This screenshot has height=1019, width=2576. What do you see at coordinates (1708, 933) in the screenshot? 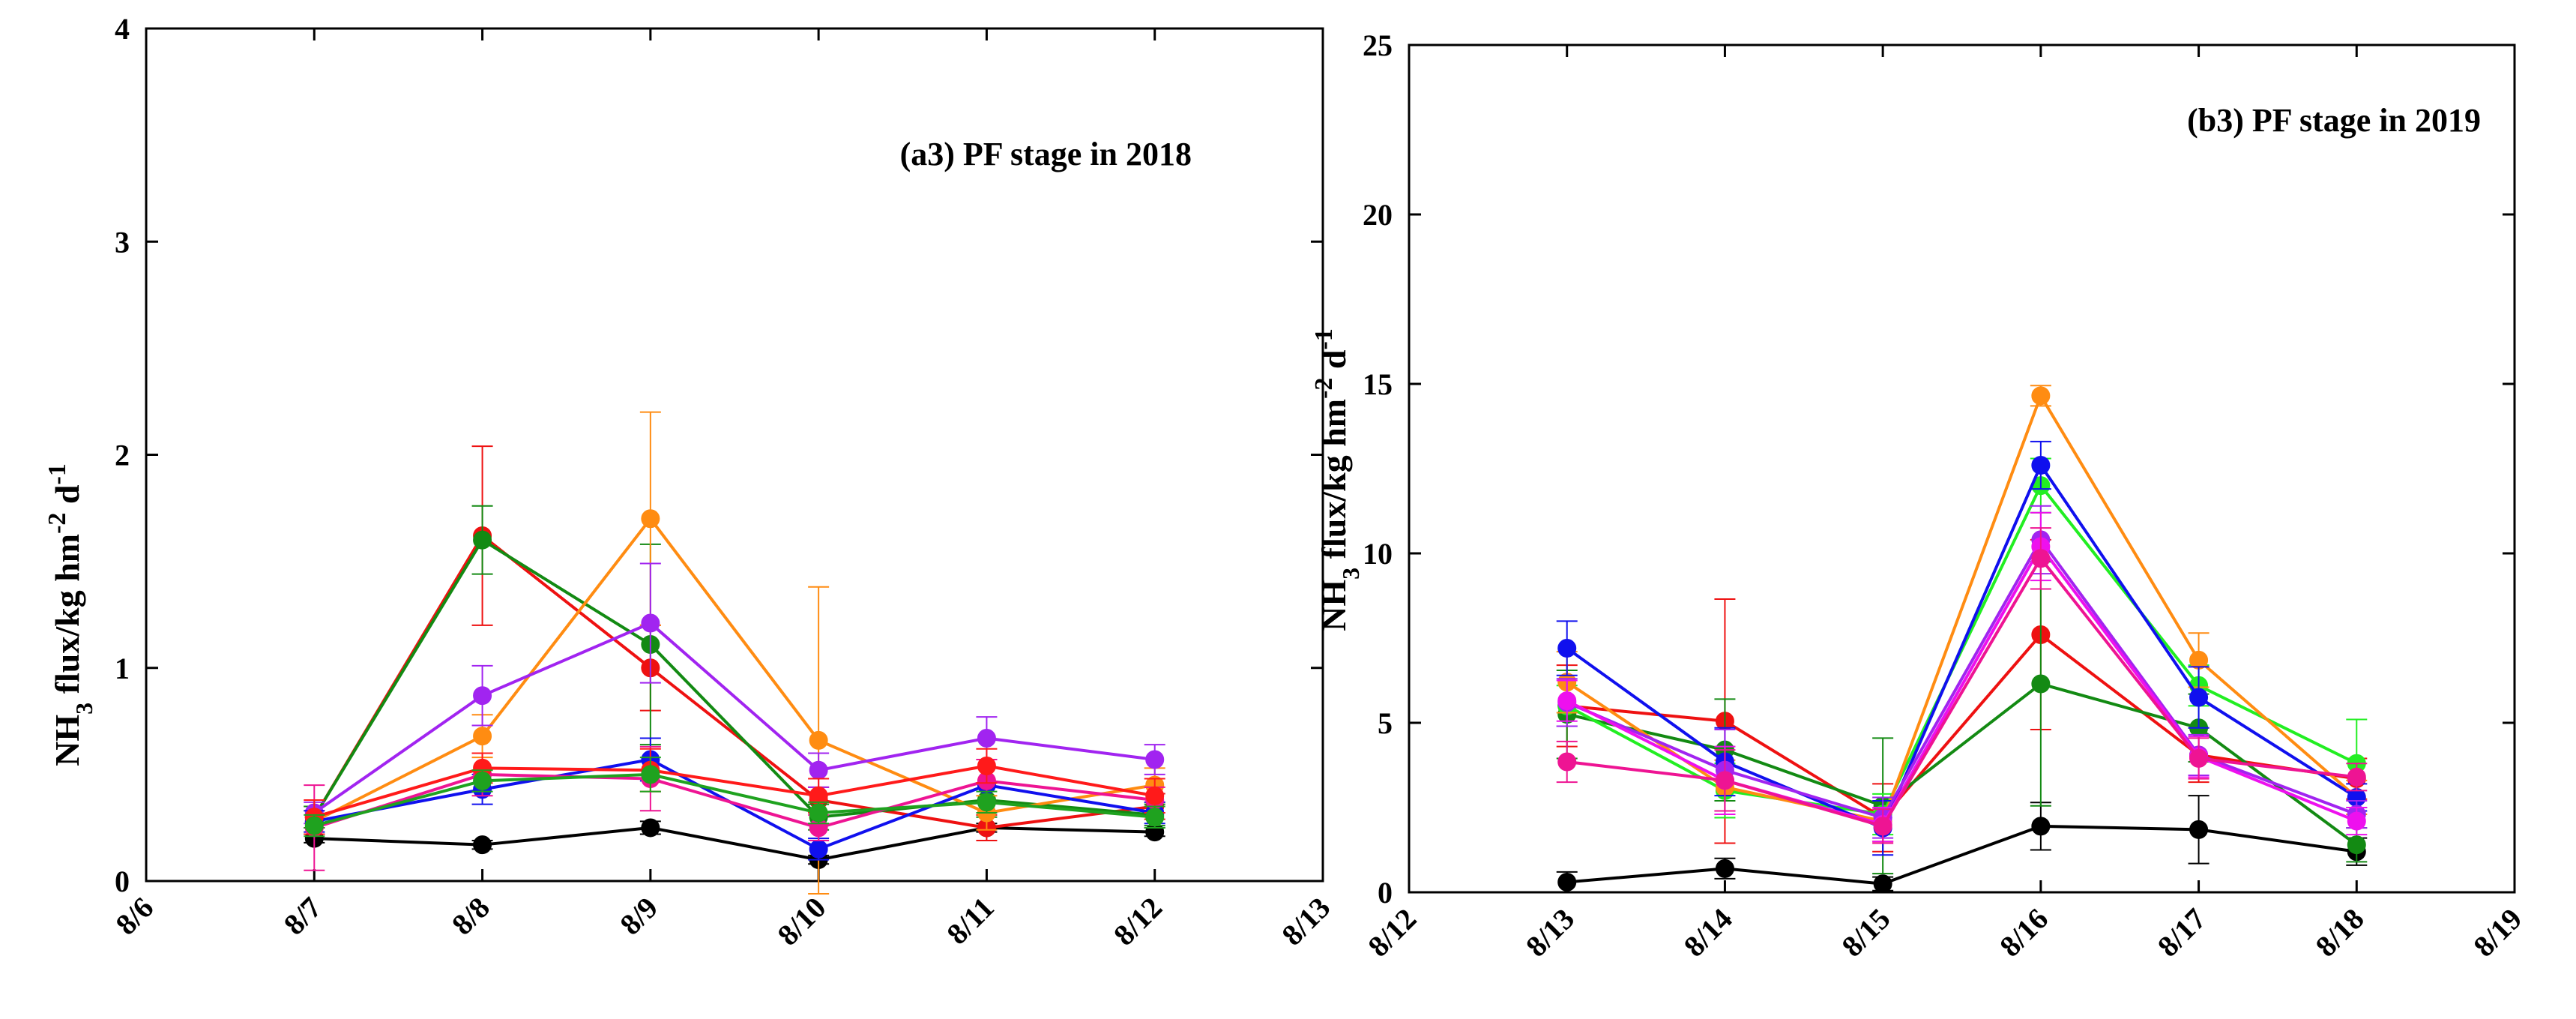
I see `chart-b-x-tick-label: 8/14` at bounding box center [1708, 933].